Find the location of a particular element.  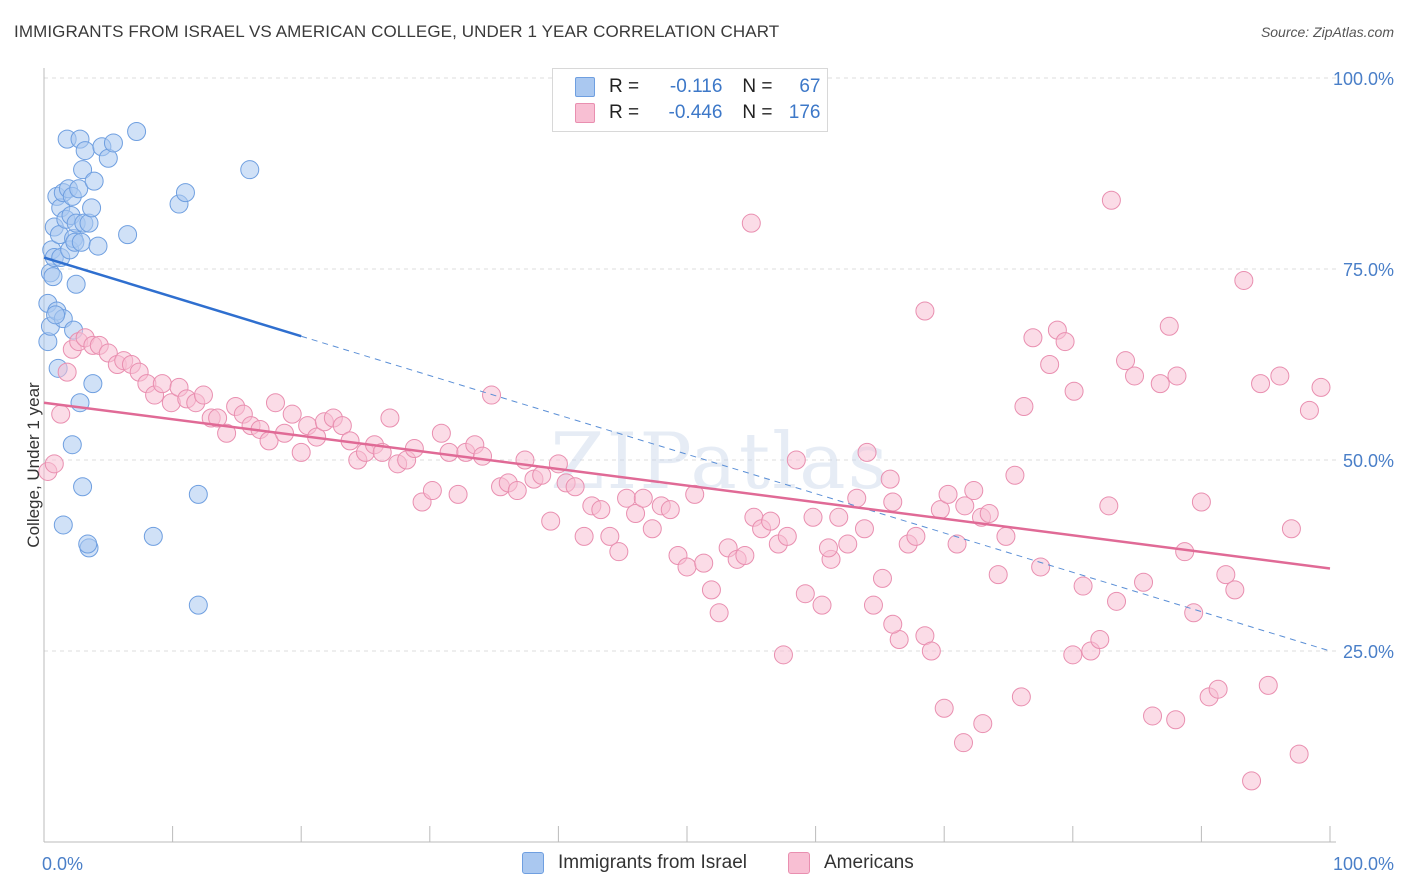

y-axis-label: College, Under 1 year is located at coordinates (33, 465).